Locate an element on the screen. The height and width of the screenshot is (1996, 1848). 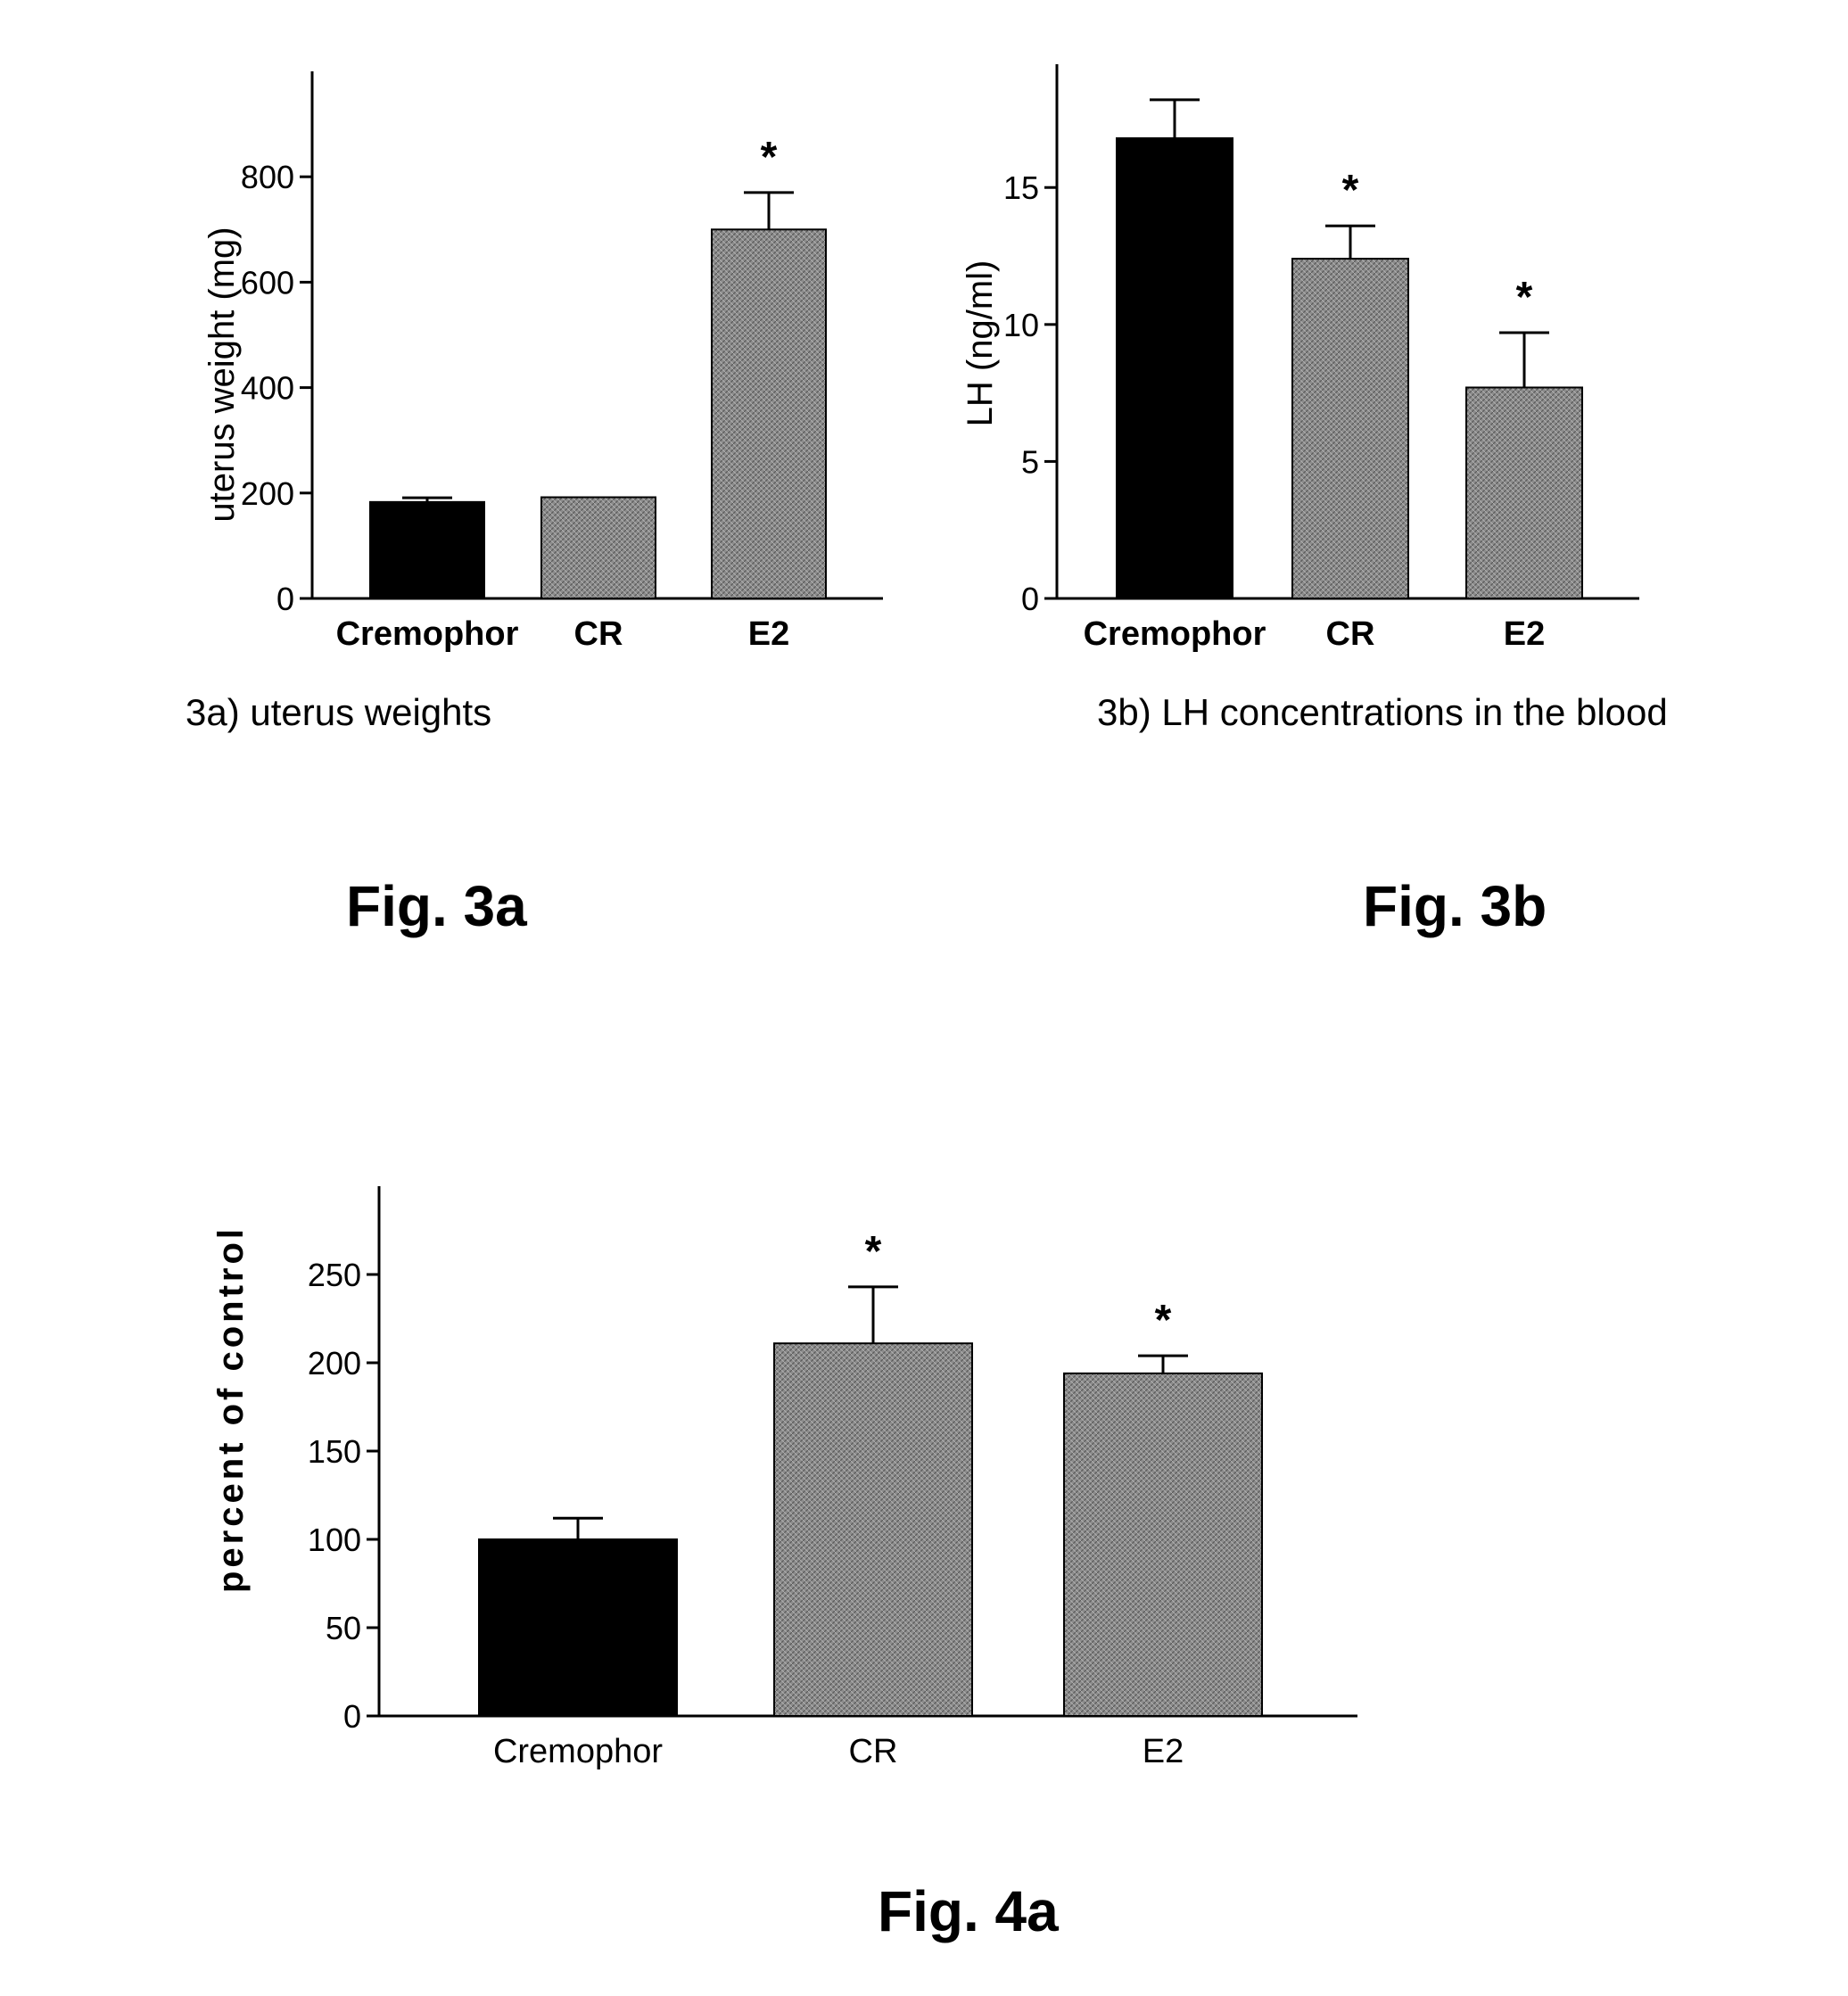
y-tick-label: 15 is located at coordinates (1021, 187).